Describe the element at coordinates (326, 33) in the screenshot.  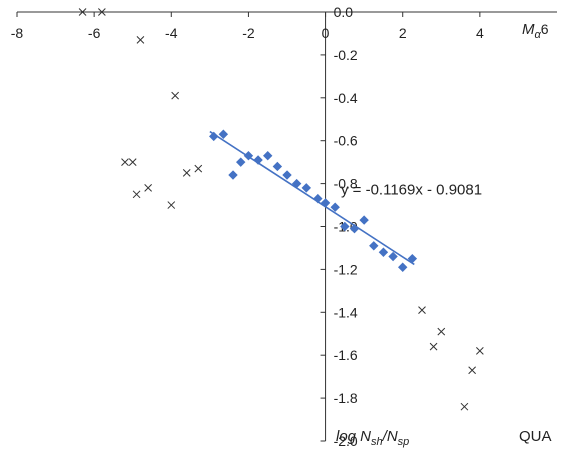
I see `x-tick-label: 0` at that location.